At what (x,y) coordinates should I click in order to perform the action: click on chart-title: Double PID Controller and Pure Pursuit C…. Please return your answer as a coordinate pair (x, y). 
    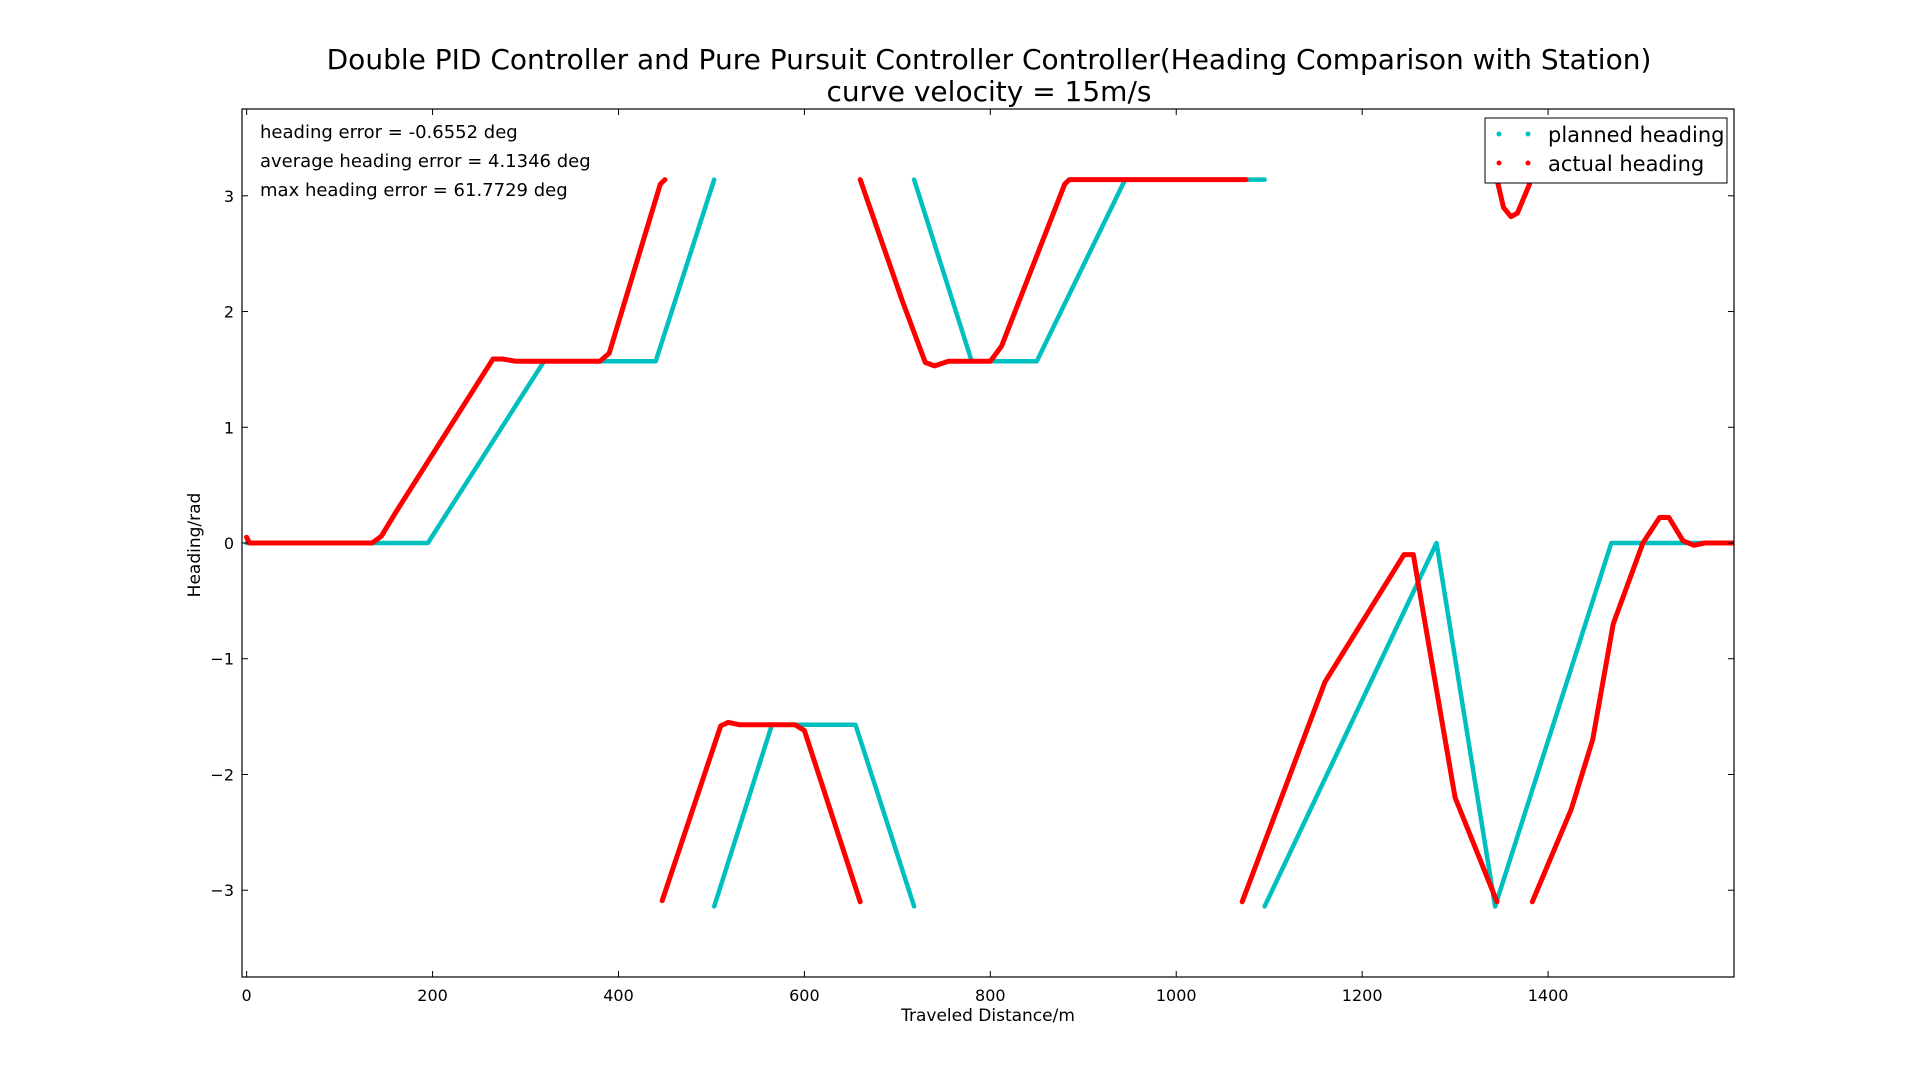
    Looking at the image, I should click on (989, 59).